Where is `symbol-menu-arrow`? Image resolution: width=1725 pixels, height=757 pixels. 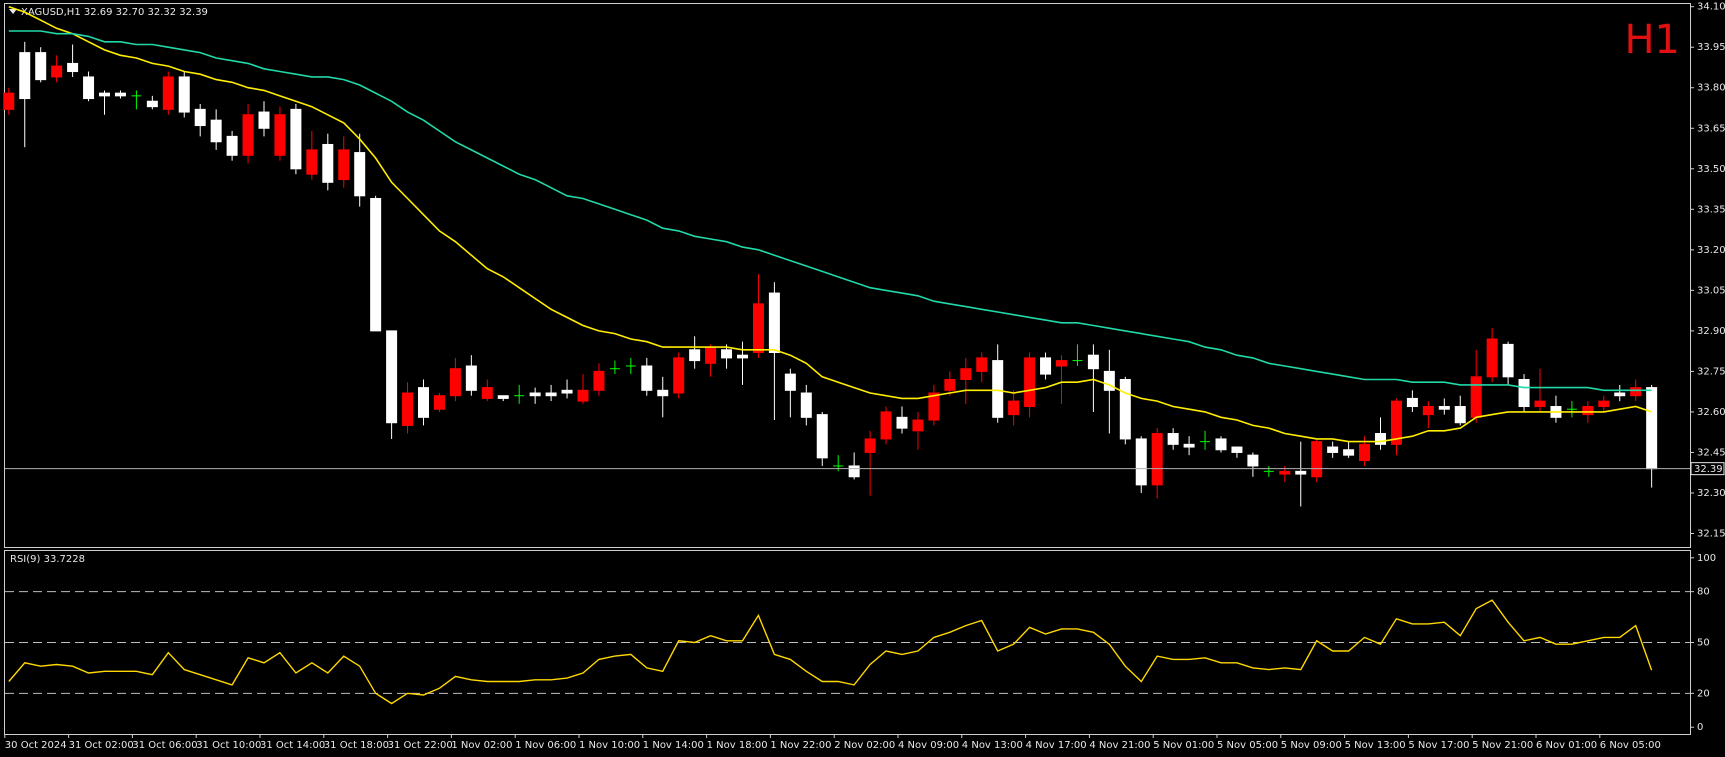 symbol-menu-arrow is located at coordinates (13, 11).